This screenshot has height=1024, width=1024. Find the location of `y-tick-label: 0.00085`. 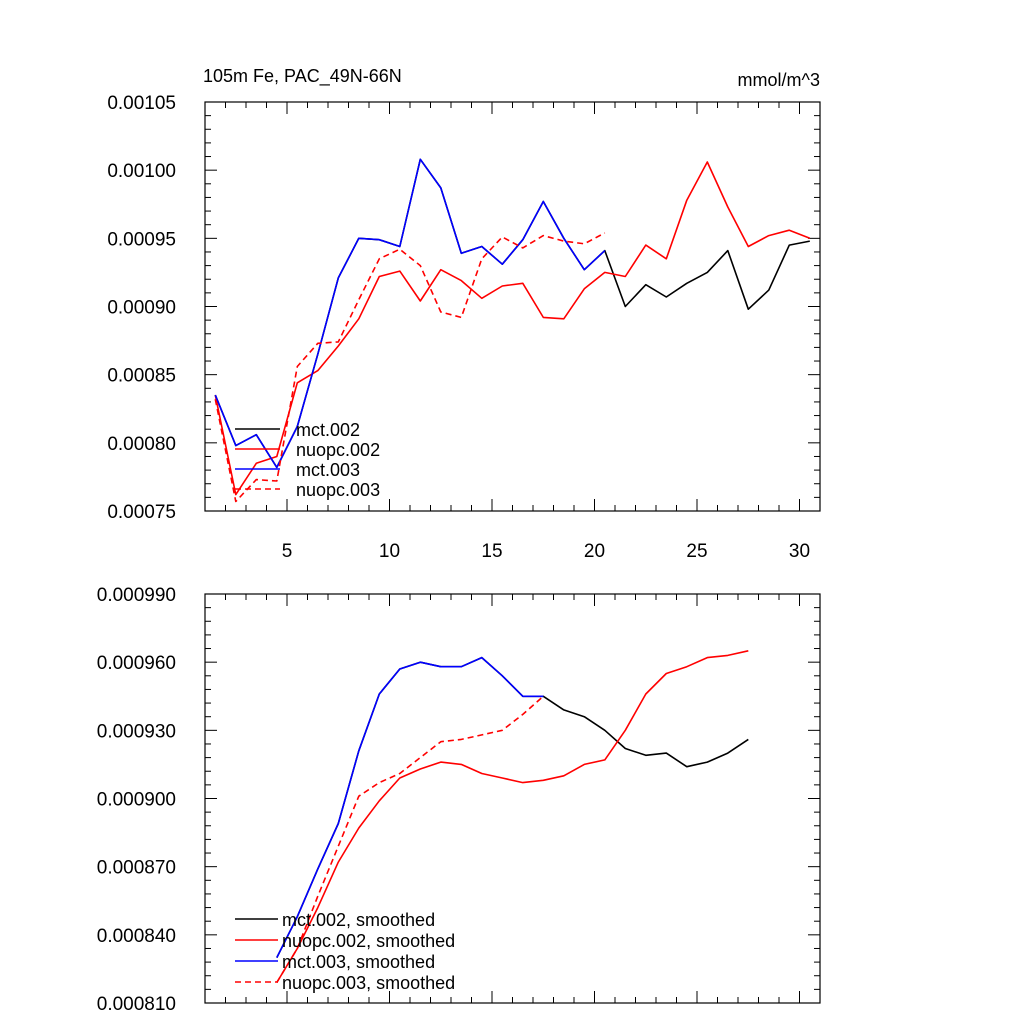

y-tick-label: 0.00085 is located at coordinates (141, 376).